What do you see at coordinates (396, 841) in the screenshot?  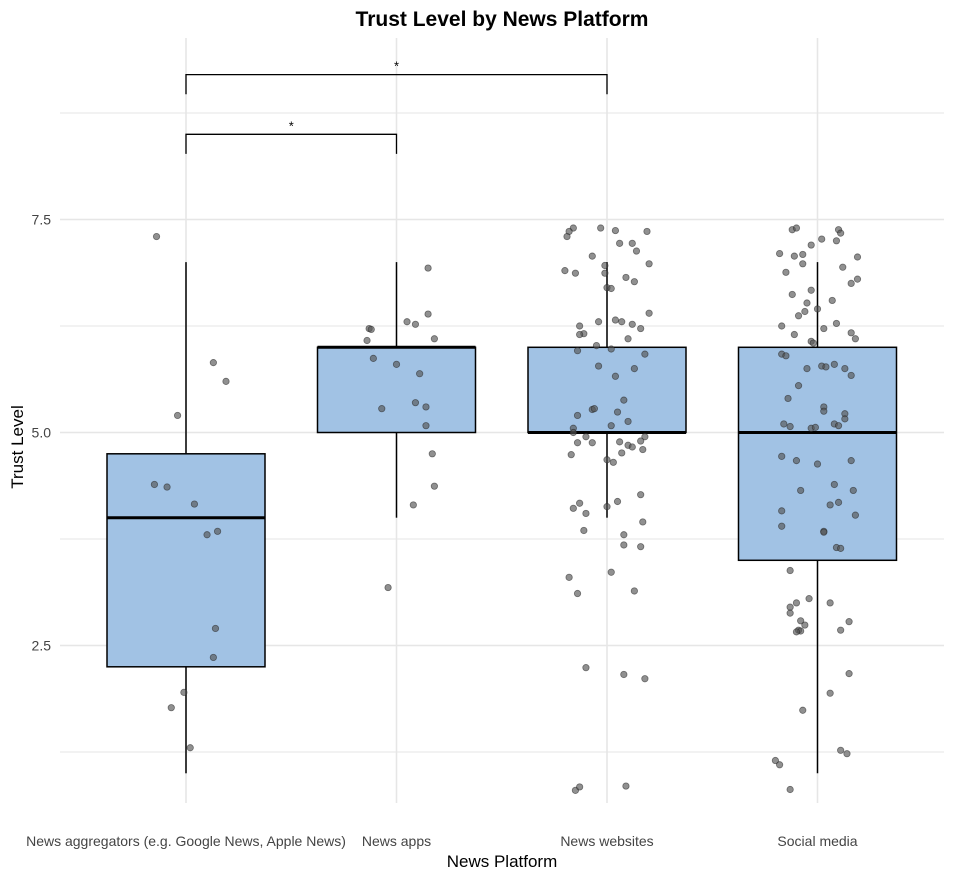 I see `x-tick-label: News apps` at bounding box center [396, 841].